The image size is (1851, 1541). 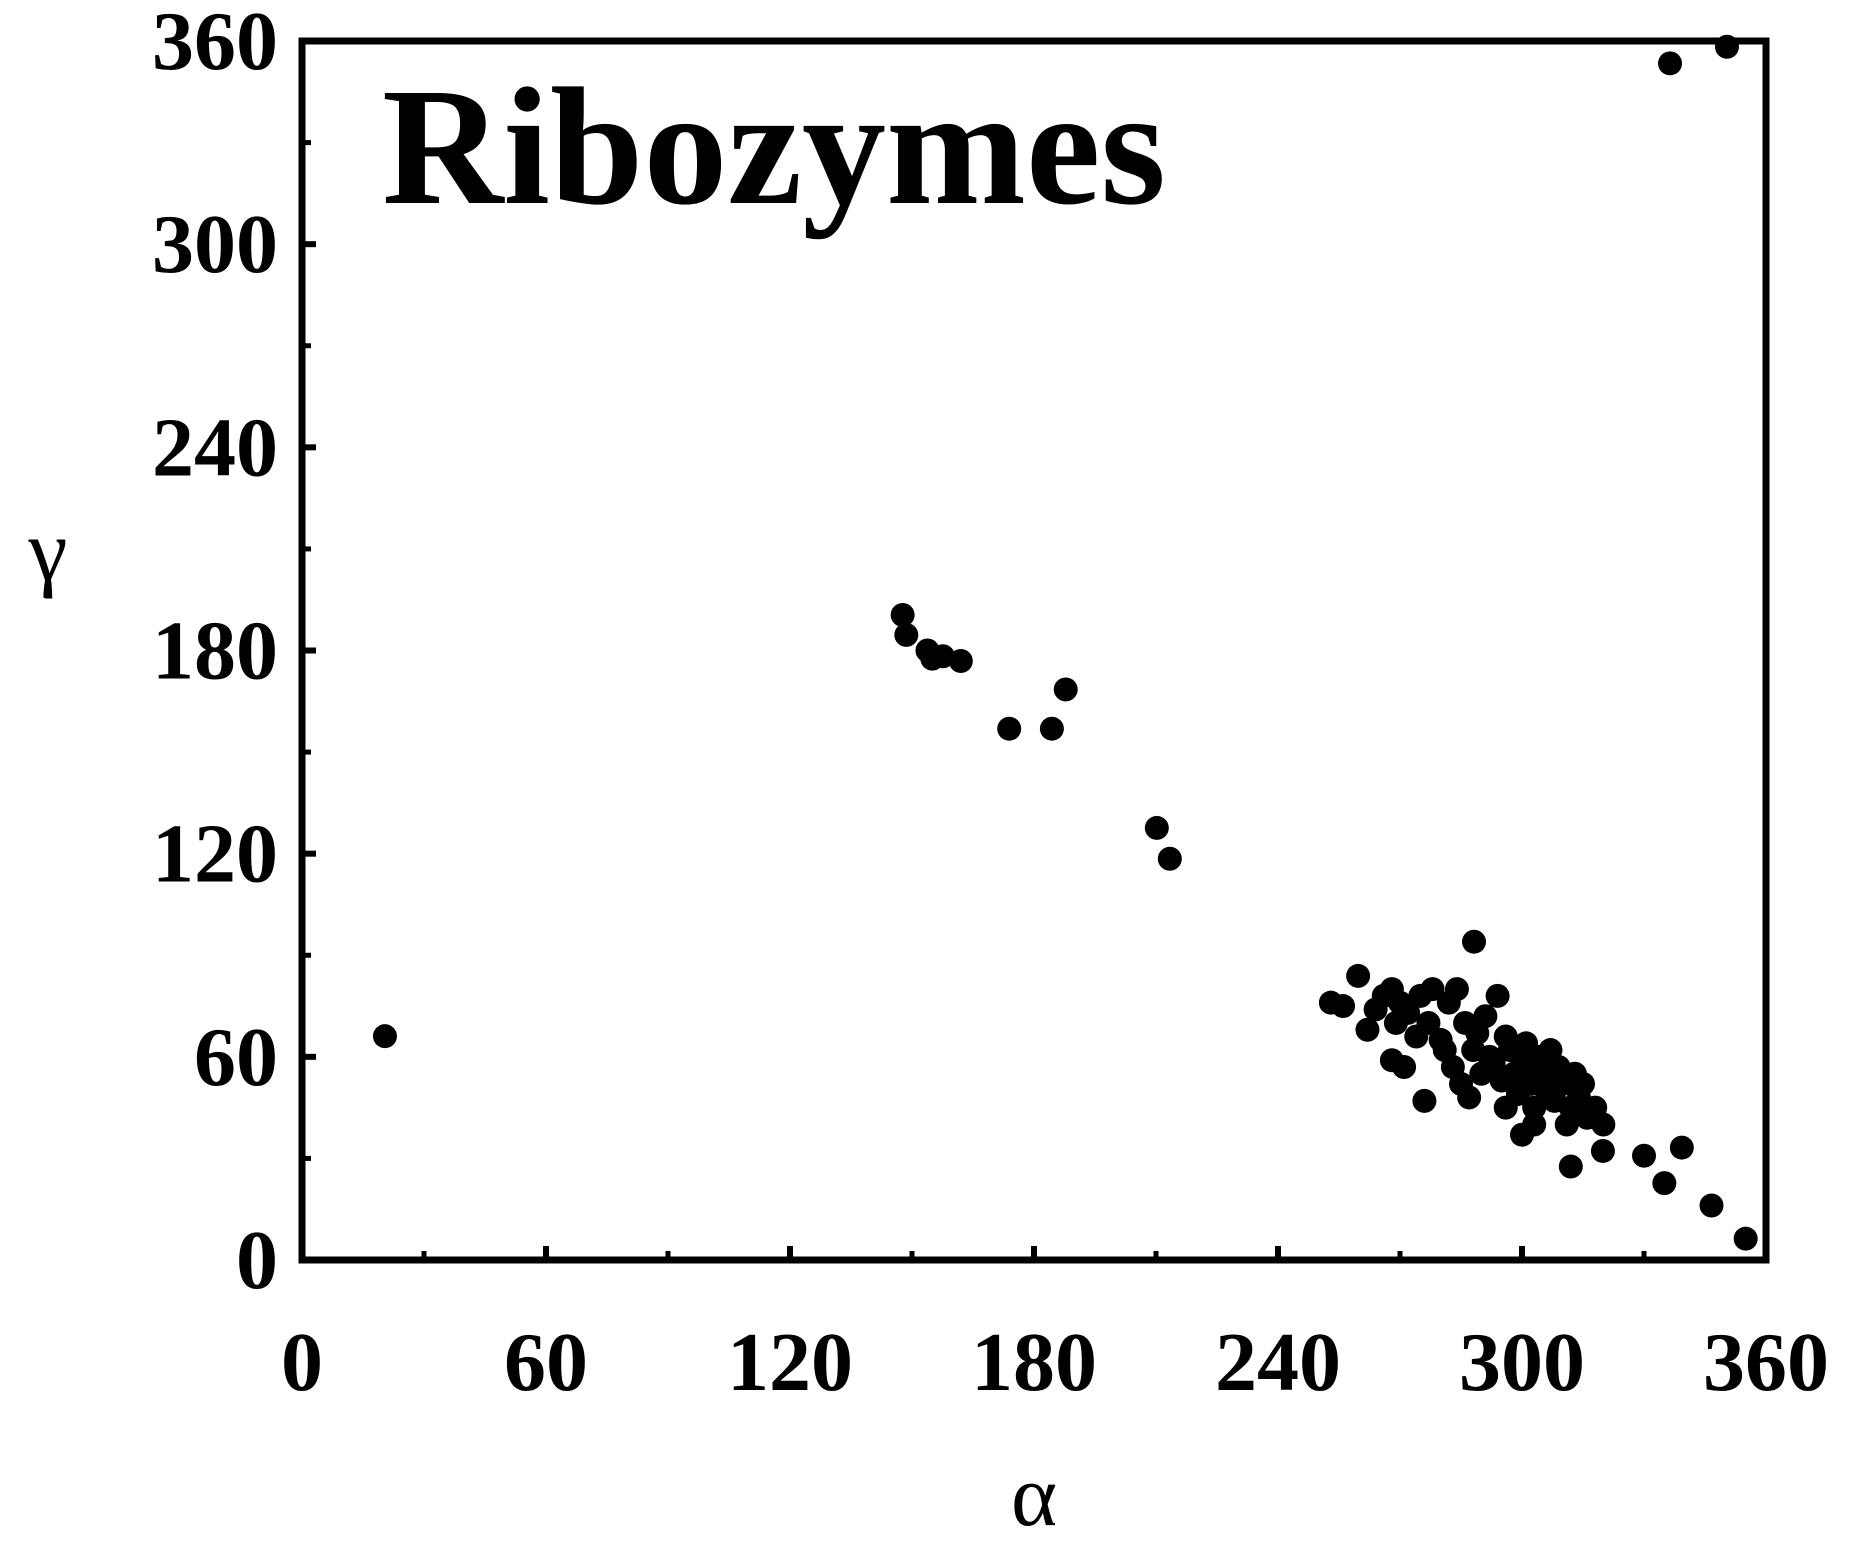 What do you see at coordinates (215, 447) in the screenshot?
I see `y-tick-label: 240` at bounding box center [215, 447].